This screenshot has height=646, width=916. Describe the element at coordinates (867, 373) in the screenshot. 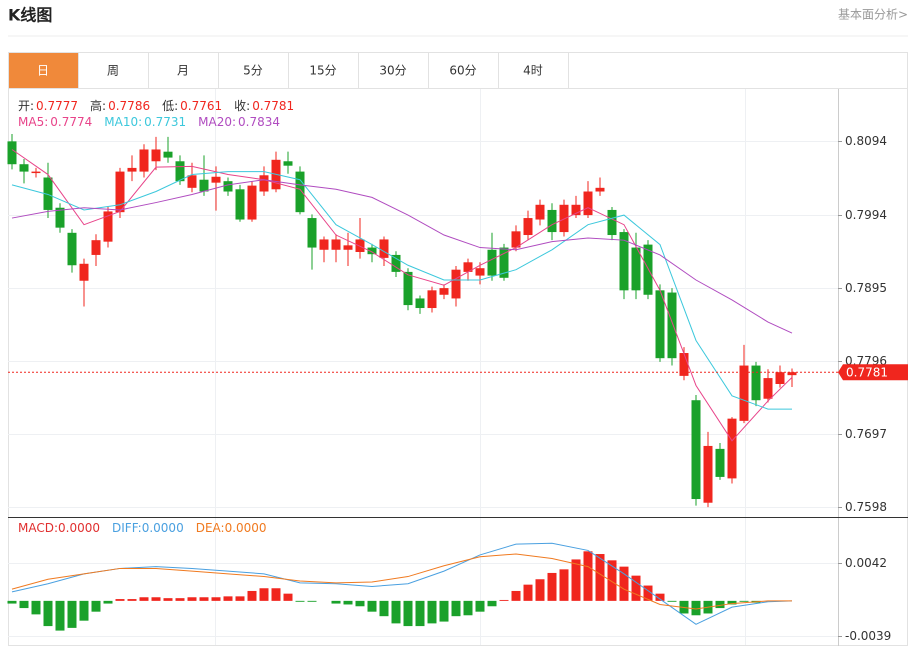

I see `last-price-label: 0.7781` at that location.